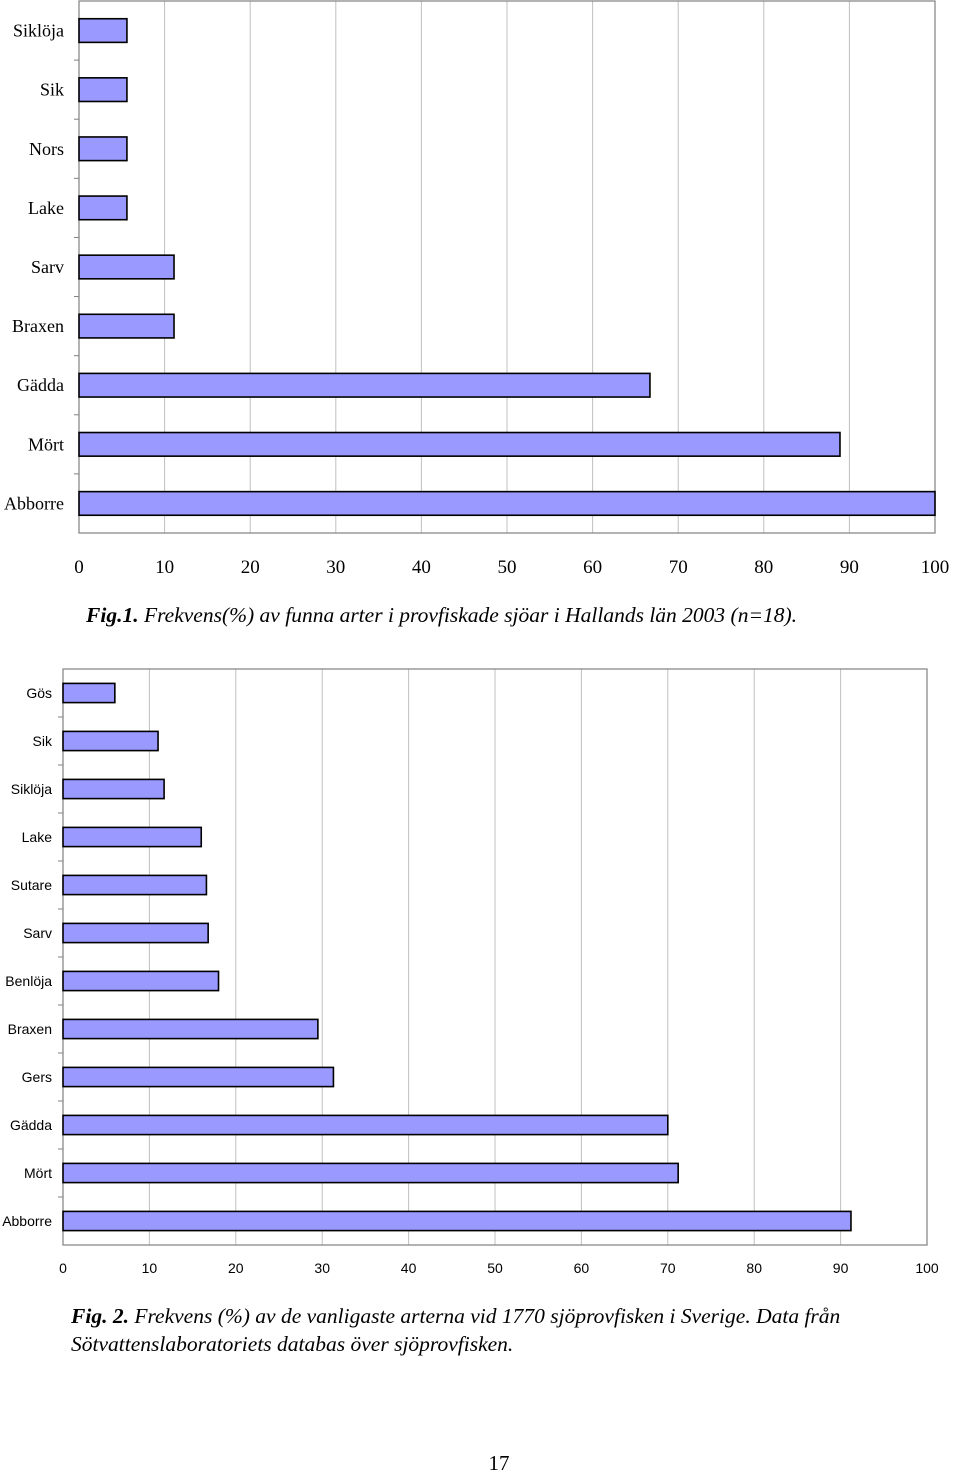  I want to click on chart-1-x-tick-label: 40, so click(421, 567).